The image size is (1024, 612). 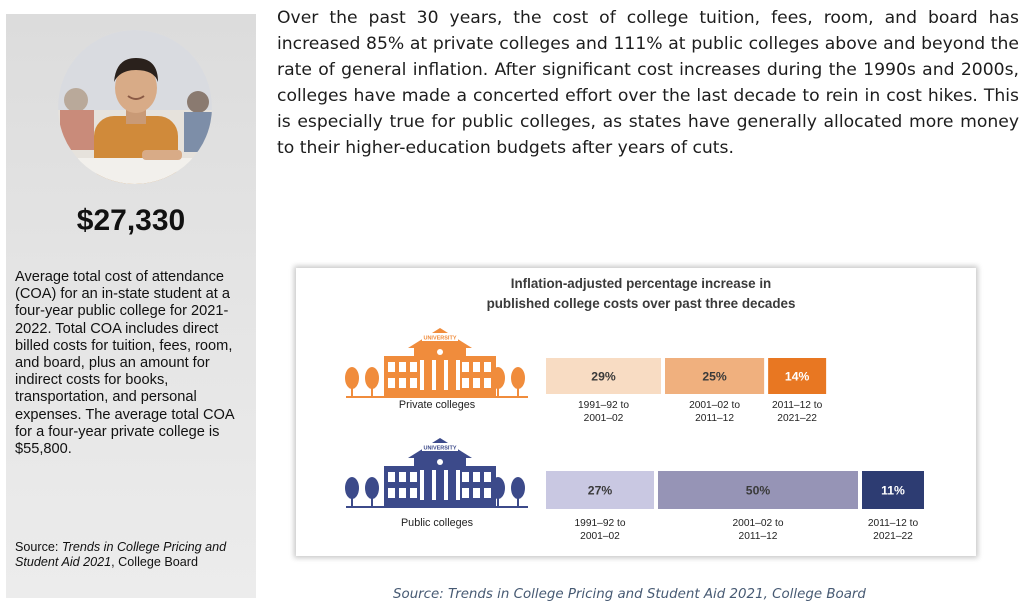 I want to click on public-period-1-line-1: 1991–92 to, so click(x=600, y=523).